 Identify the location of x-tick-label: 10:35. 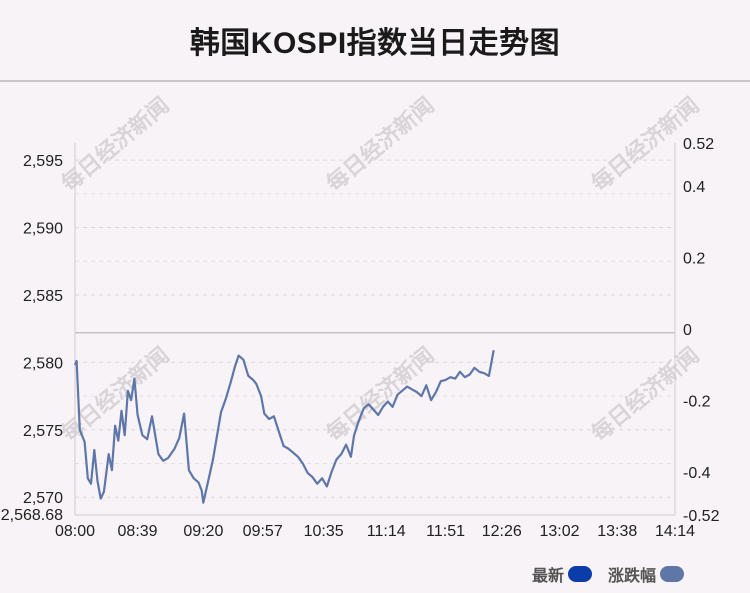
(324, 531).